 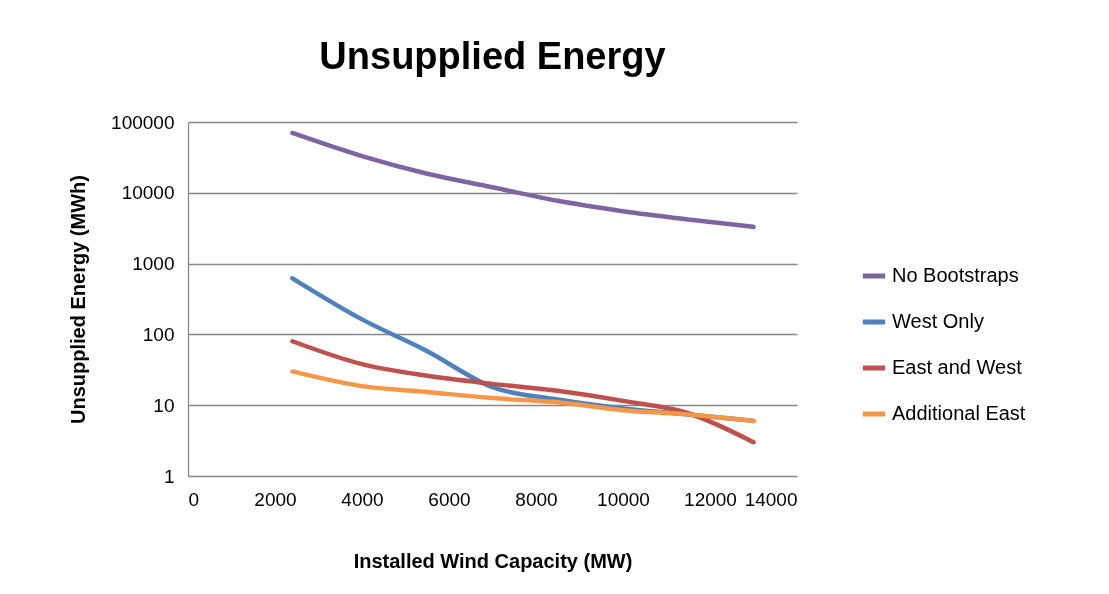 What do you see at coordinates (275, 499) in the screenshot?
I see `x-tick-label: 2000` at bounding box center [275, 499].